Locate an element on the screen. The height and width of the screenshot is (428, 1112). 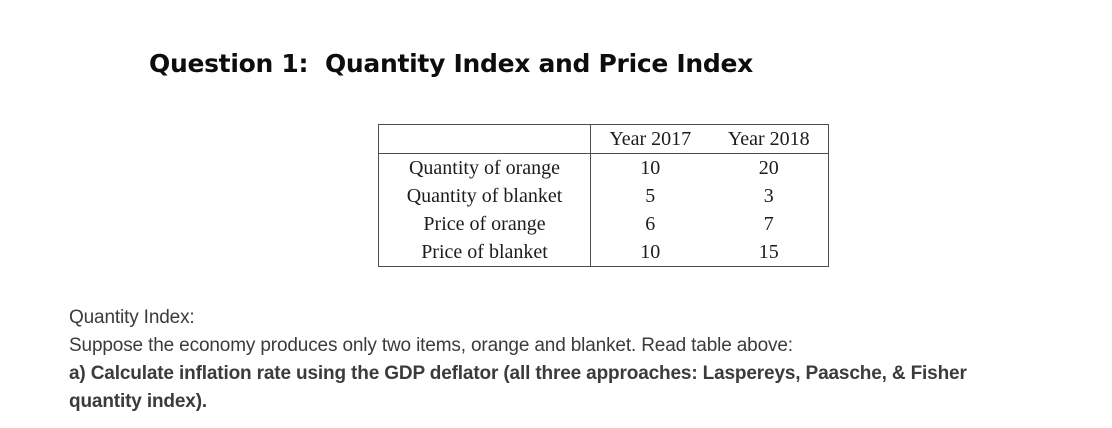
quantity-index-heading: Quantity Index: is located at coordinates (132, 317).